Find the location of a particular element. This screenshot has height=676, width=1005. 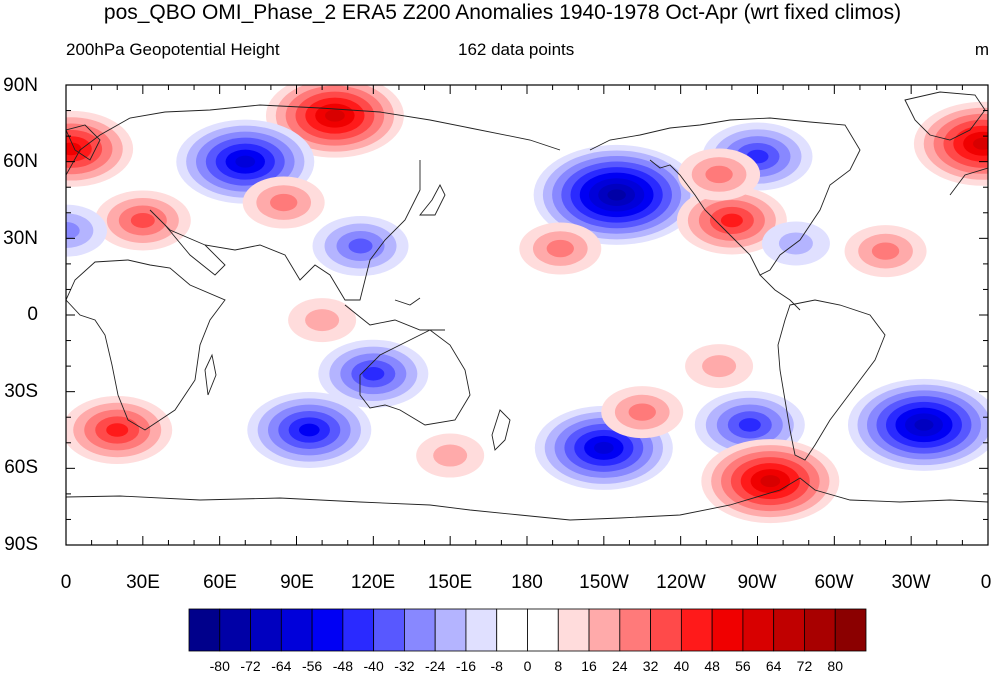

lat-label-60n: 60N is located at coordinates (20, 161).